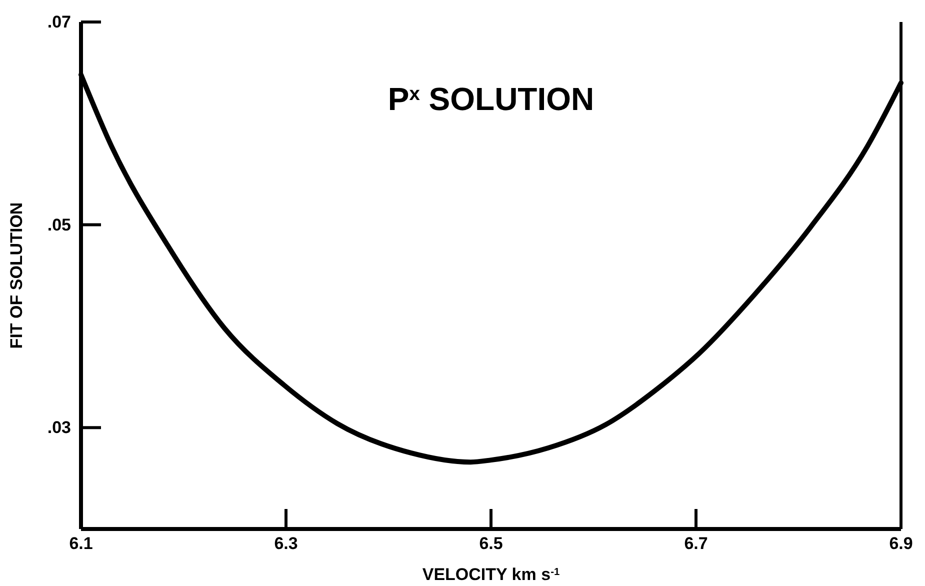 The width and height of the screenshot is (925, 586). Describe the element at coordinates (16, 275) in the screenshot. I see `y-axis-title: FIT OF SOLUTION` at that location.